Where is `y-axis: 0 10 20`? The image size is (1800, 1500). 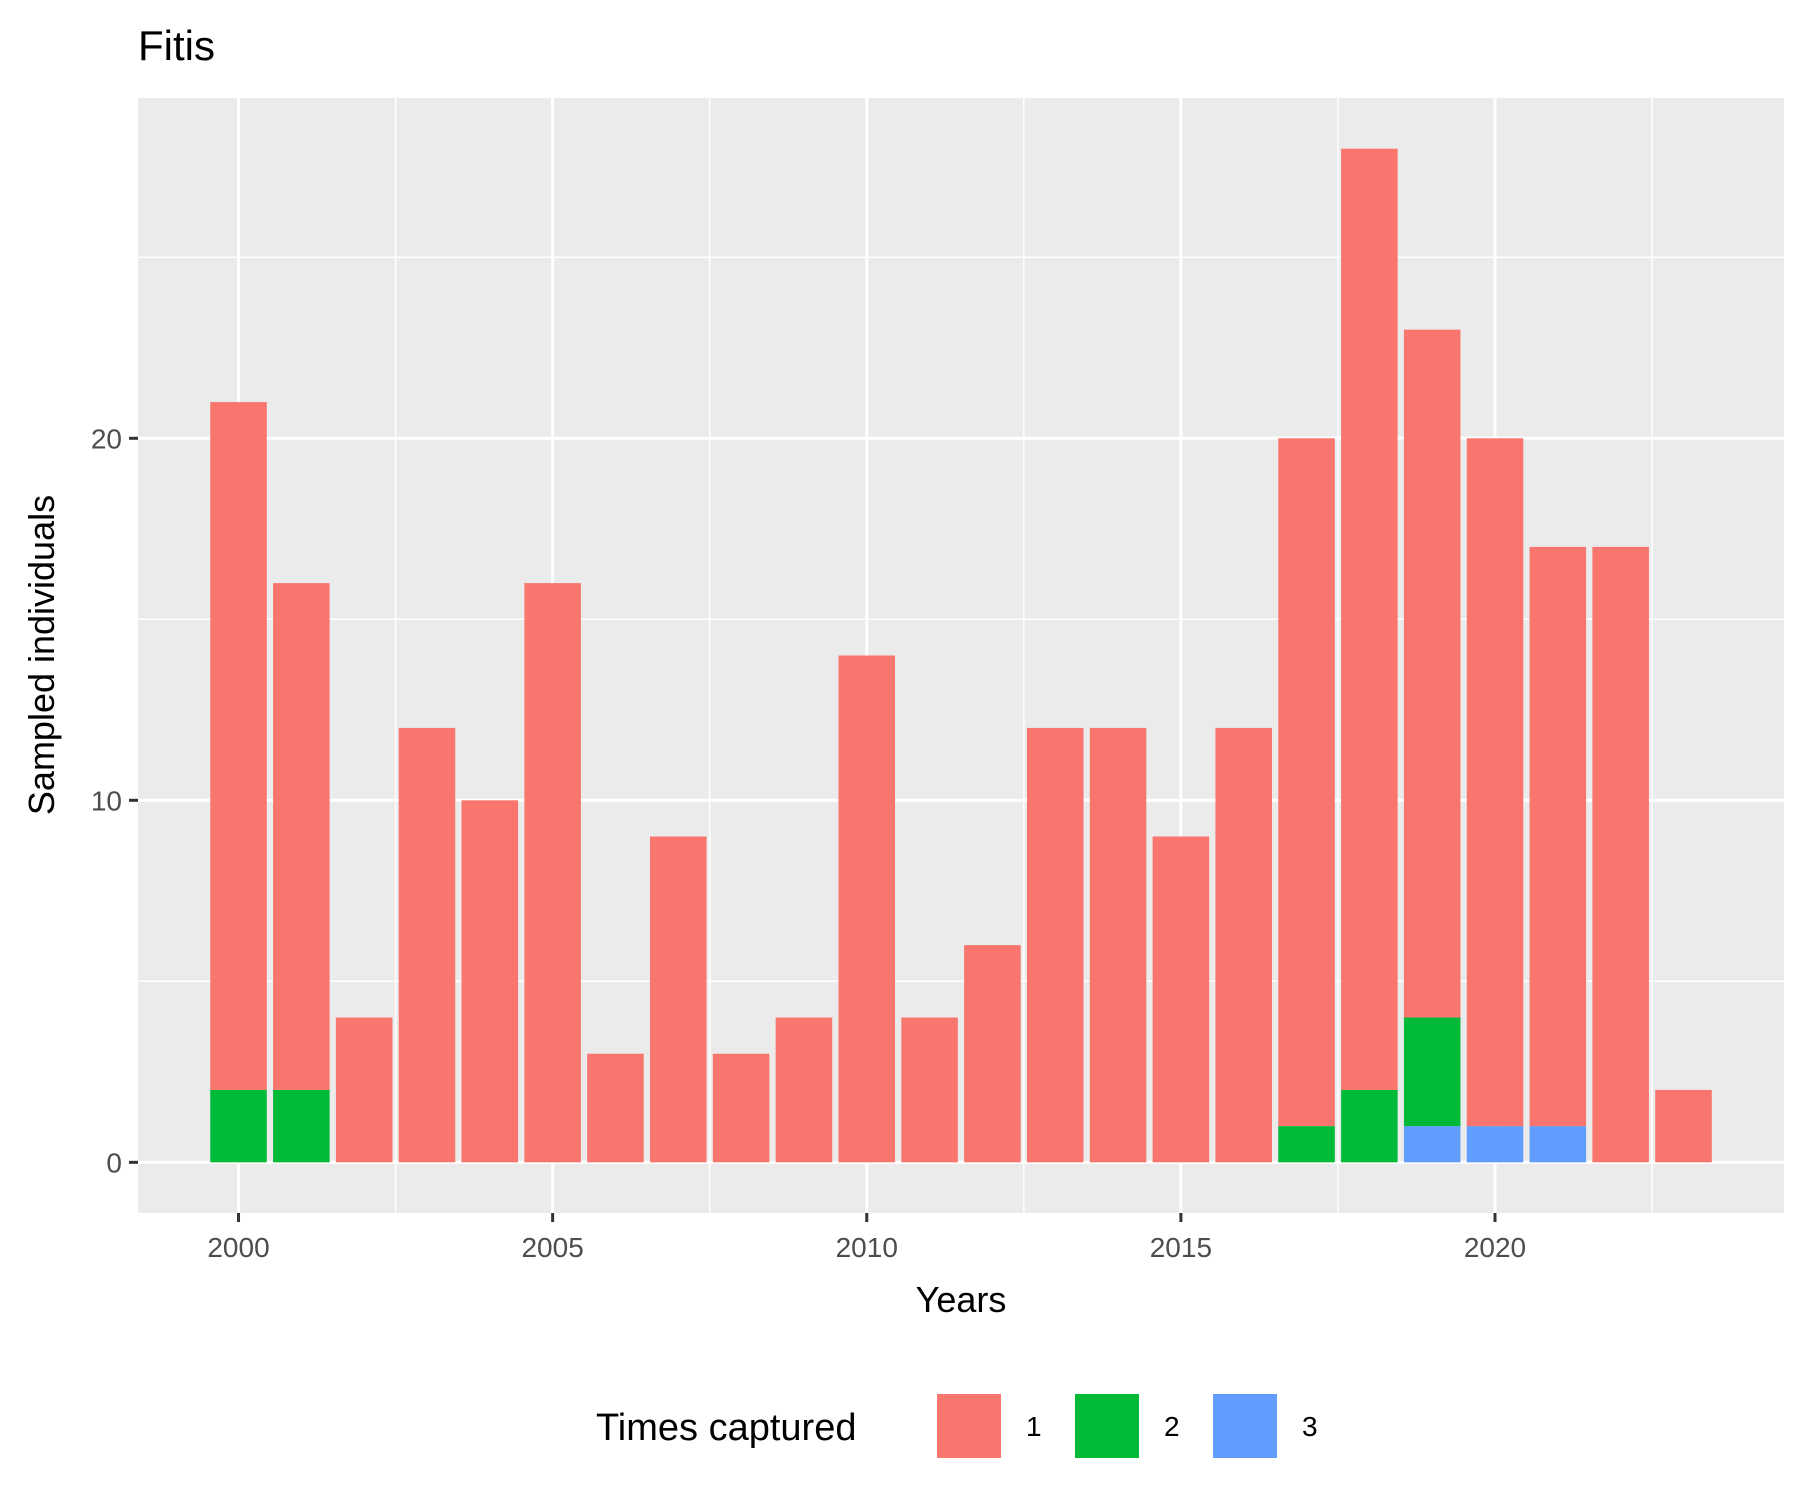 y-axis: 0 10 20 is located at coordinates (114, 800).